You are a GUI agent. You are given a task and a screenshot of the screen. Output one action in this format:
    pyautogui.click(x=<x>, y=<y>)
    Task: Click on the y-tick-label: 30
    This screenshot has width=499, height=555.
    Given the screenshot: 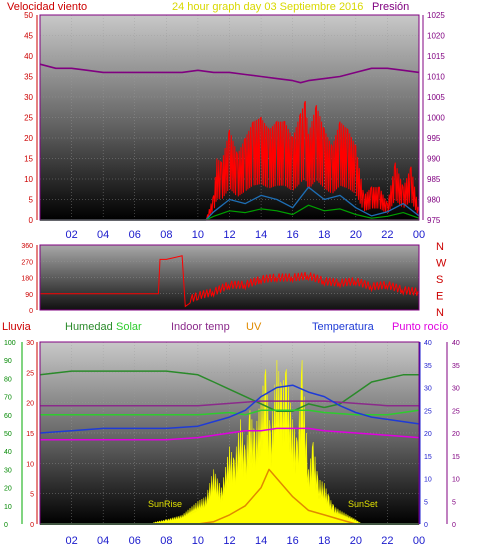 What is the action you would take?
    pyautogui.click(x=28, y=97)
    